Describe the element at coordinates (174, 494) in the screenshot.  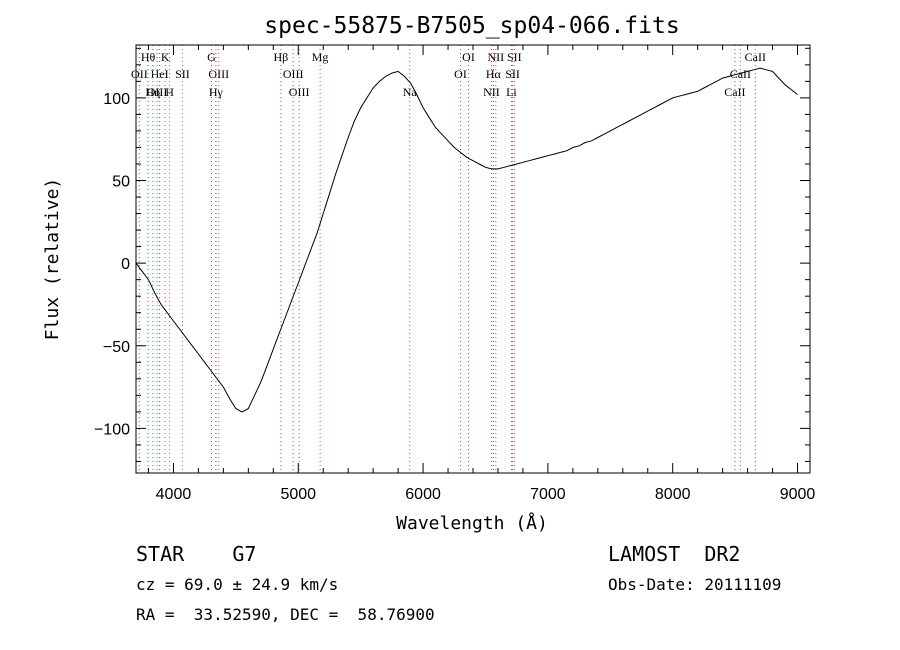
I see `x-tick-label: 4000` at that location.